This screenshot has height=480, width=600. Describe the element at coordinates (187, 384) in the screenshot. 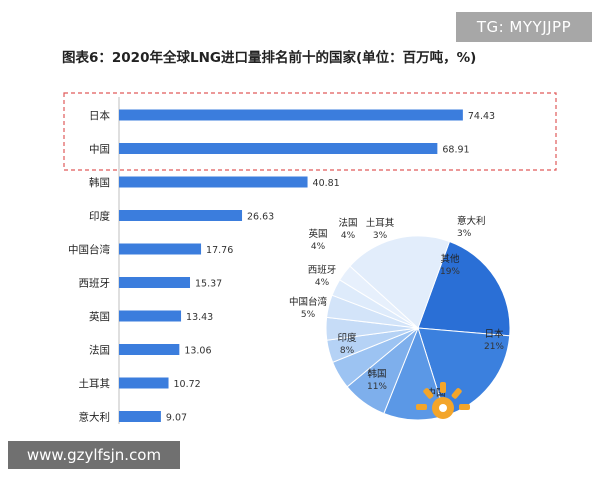

I see `bar-value-label: 10.72` at that location.